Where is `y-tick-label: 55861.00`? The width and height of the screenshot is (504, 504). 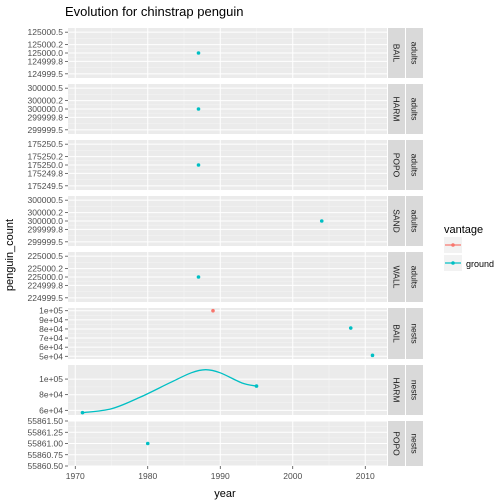
y-tick-label: 55861.00 is located at coordinates (46, 444).